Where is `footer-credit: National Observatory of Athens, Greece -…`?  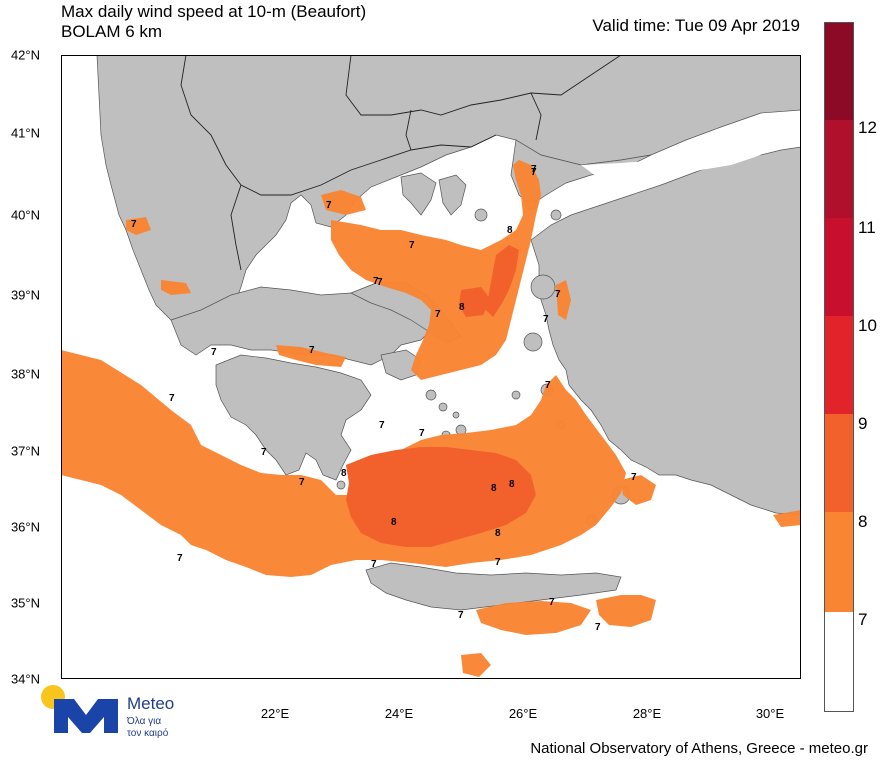 footer-credit: National Observatory of Athens, Greece -… is located at coordinates (699, 748).